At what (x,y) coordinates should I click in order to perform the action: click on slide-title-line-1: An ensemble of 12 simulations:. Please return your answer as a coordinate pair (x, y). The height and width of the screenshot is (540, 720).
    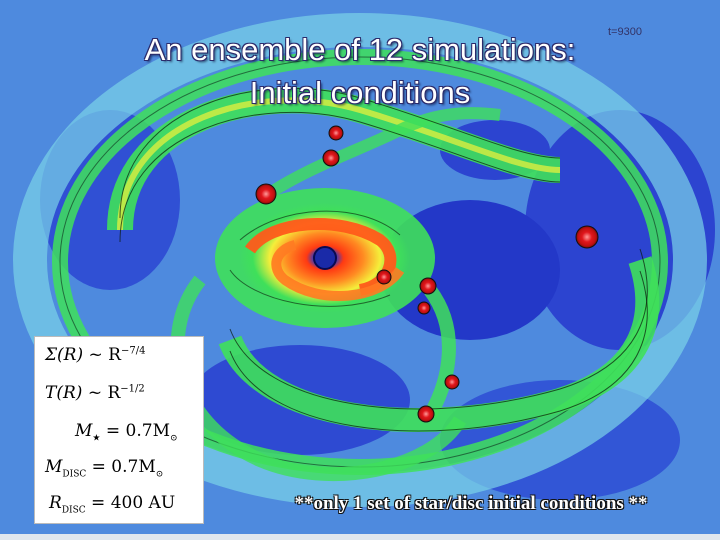
    Looking at the image, I should click on (360, 49).